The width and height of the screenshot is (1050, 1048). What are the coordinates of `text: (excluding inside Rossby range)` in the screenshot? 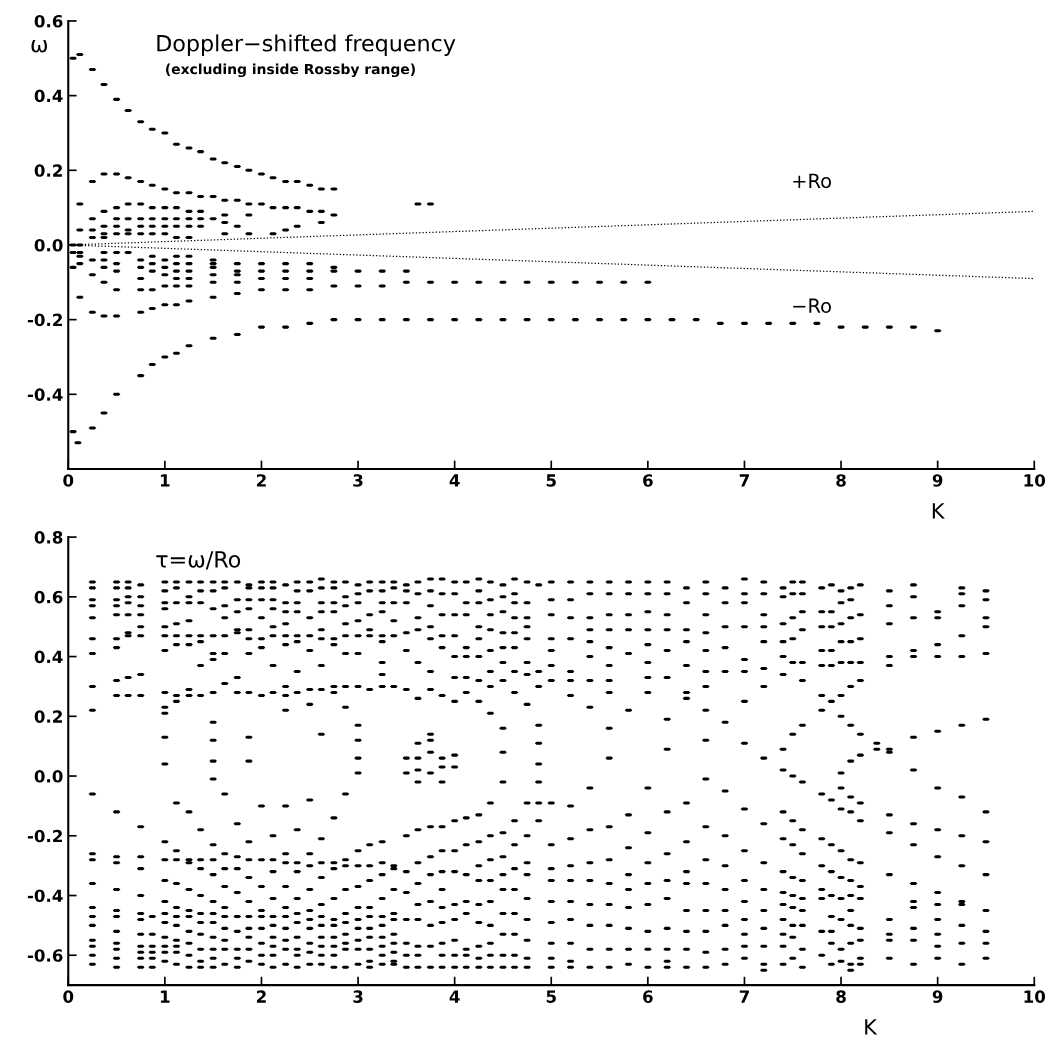 It's located at (290, 70).